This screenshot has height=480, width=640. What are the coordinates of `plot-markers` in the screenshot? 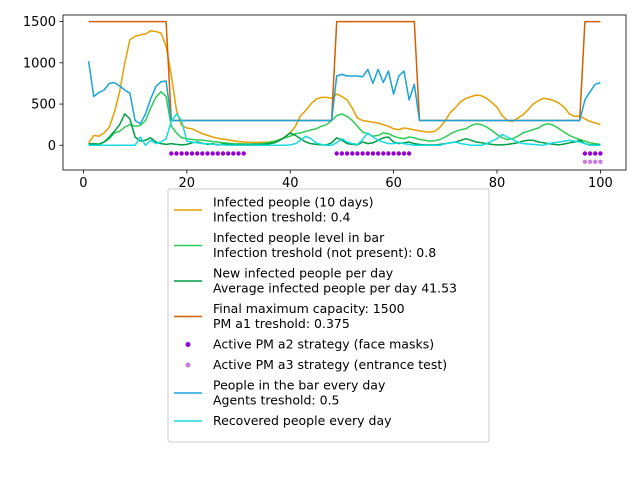 It's located at (386, 157).